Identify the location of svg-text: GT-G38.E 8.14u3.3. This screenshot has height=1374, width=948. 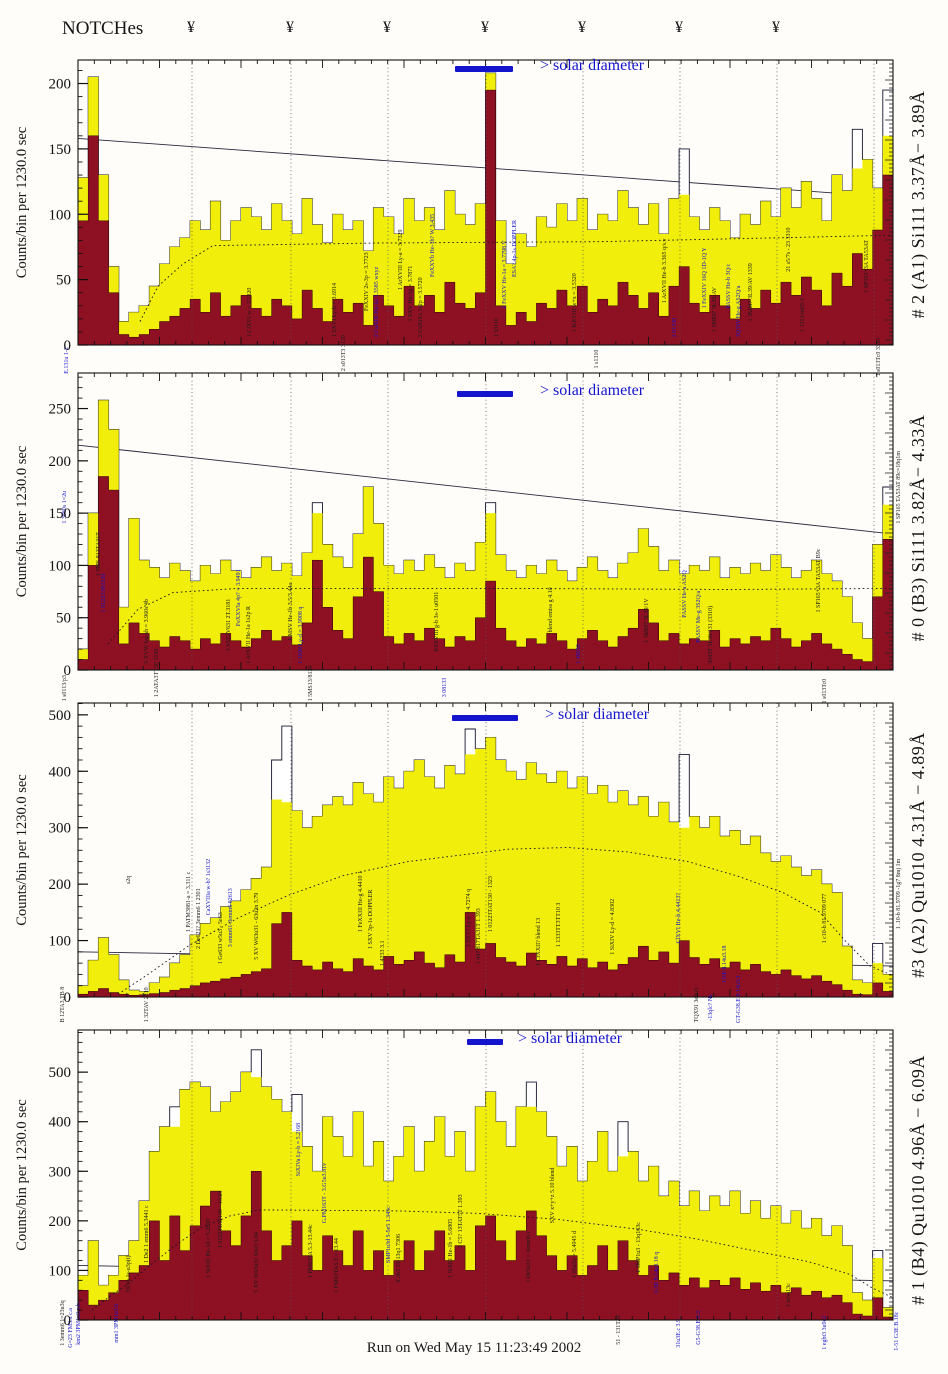
(739, 999).